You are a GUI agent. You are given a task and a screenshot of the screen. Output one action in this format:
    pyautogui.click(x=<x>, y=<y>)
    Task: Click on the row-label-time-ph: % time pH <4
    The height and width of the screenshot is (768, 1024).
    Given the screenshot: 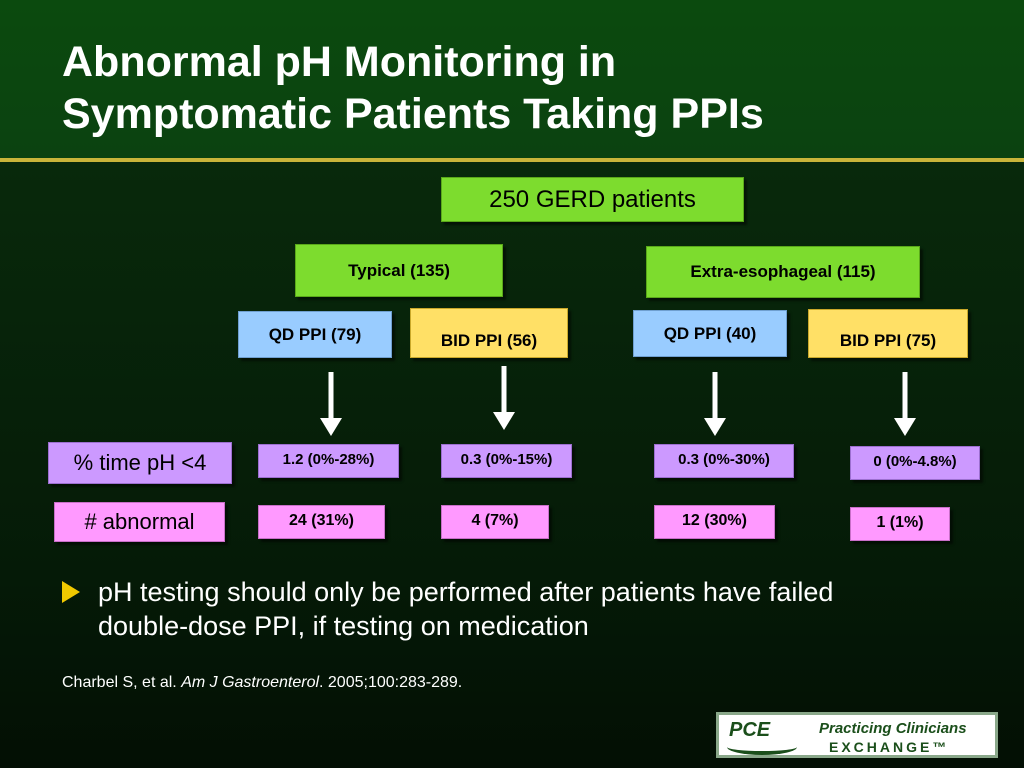 What is the action you would take?
    pyautogui.click(x=140, y=463)
    